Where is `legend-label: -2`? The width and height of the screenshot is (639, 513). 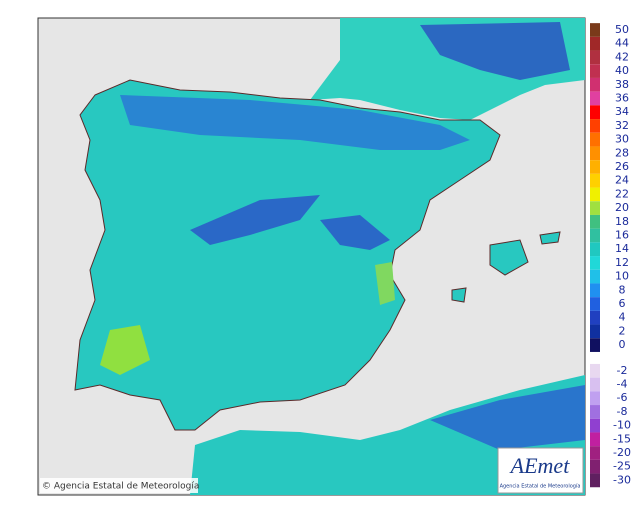 legend-label: -2 is located at coordinates (622, 370).